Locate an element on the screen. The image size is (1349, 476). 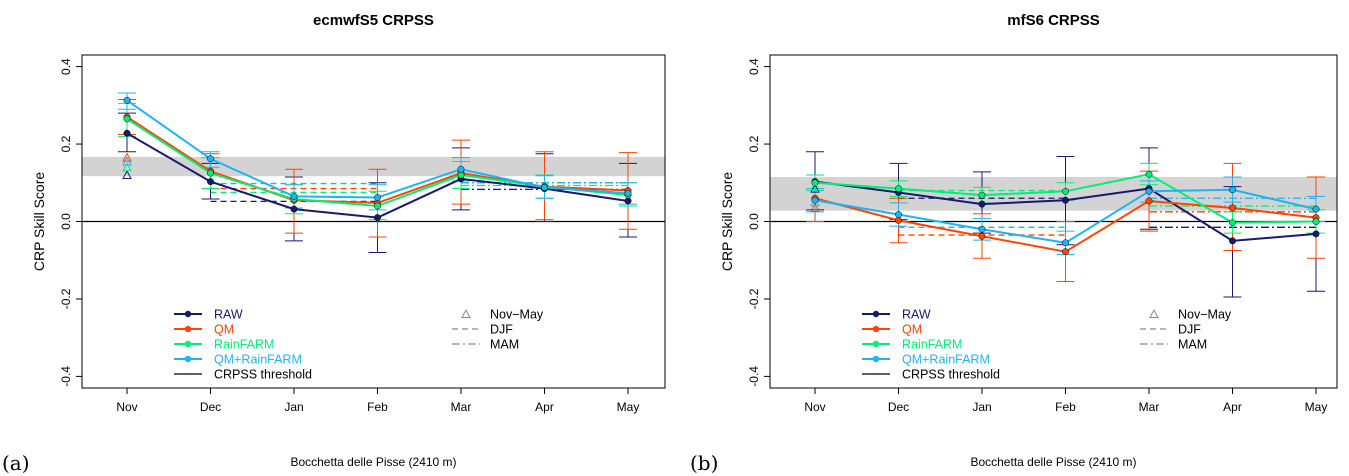
legend-label-3: QM+RainFARM is located at coordinates (946, 360).